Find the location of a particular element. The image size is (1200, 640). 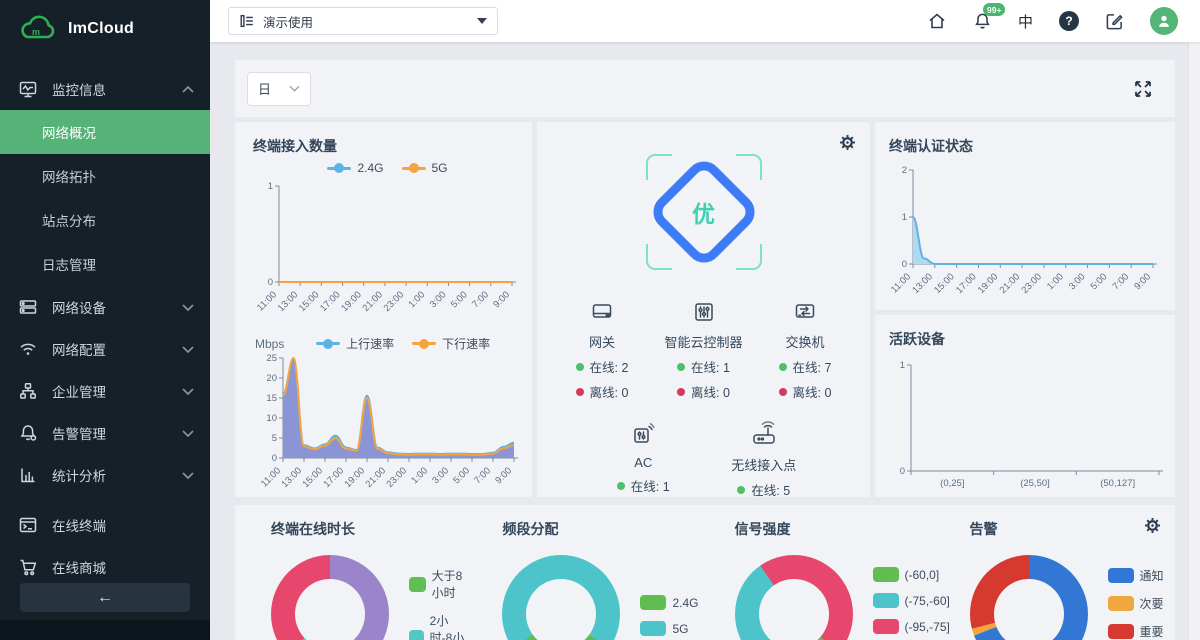

chart-title: 活跃设备 is located at coordinates (917, 339).